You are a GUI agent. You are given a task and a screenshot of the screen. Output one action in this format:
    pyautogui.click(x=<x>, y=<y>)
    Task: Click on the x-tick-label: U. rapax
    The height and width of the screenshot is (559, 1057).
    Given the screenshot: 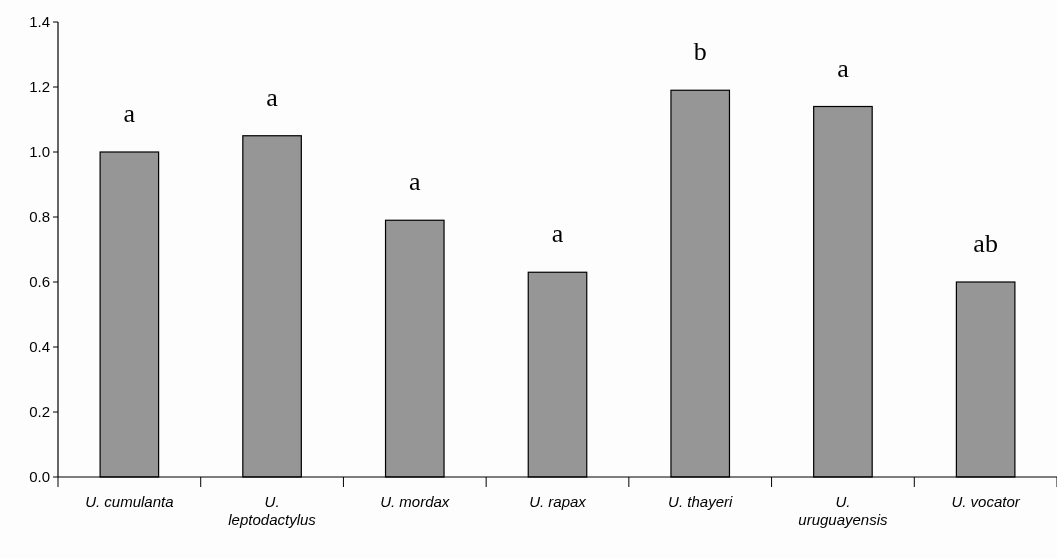 What is the action you would take?
    pyautogui.click(x=558, y=501)
    